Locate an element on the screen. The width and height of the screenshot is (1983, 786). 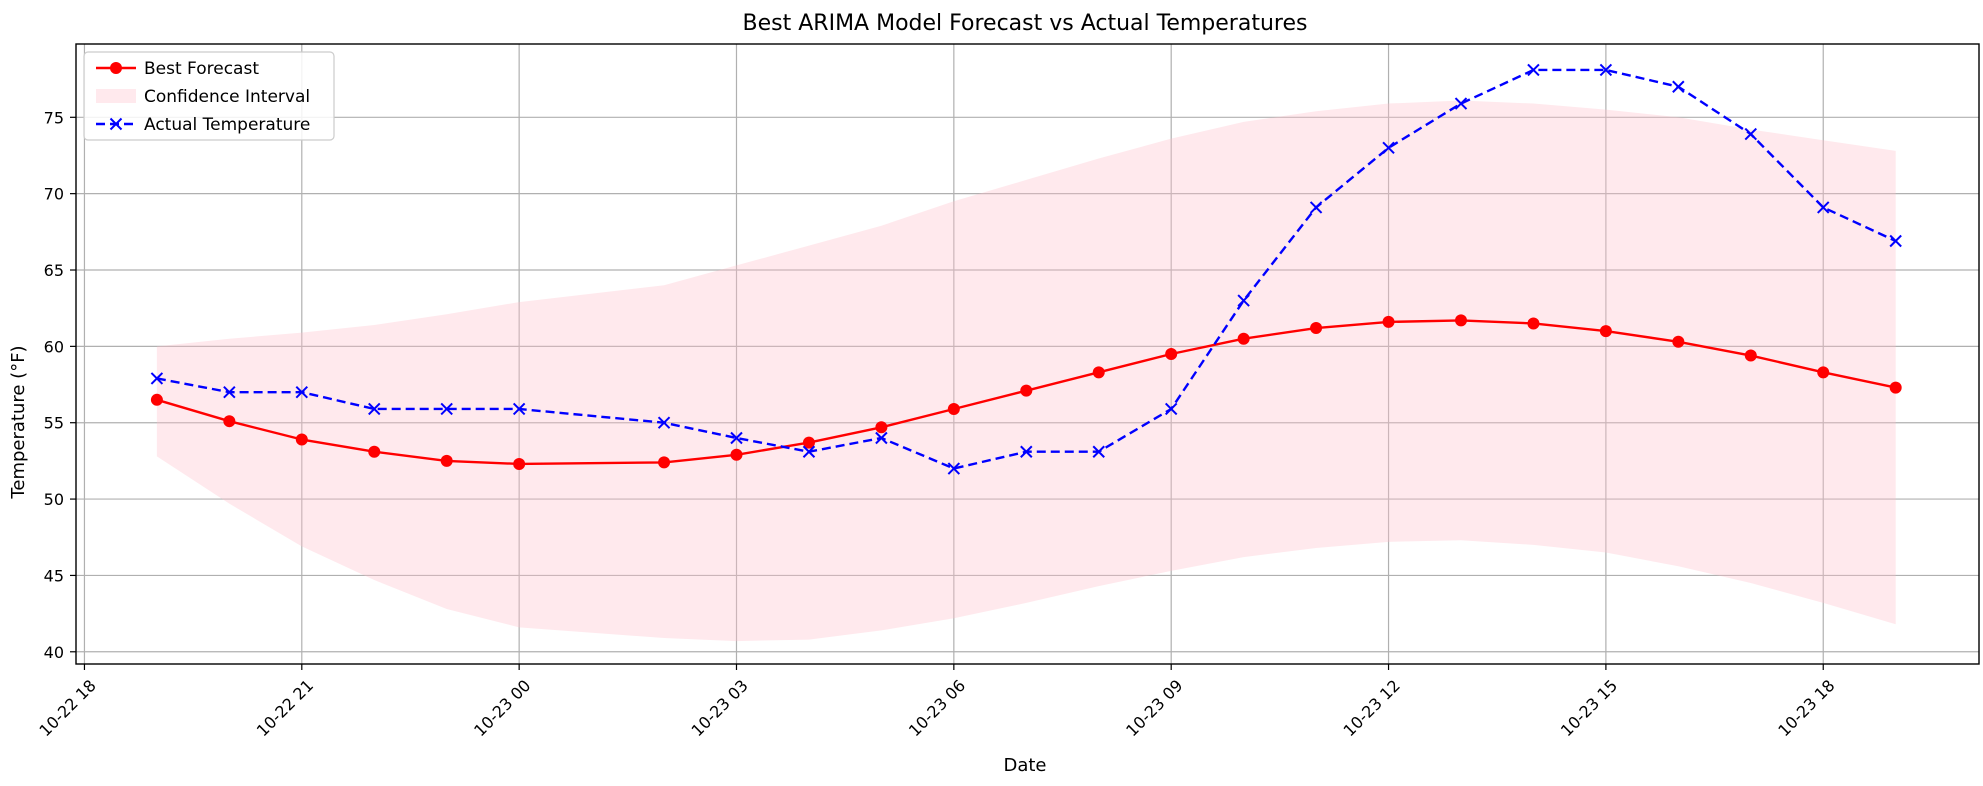
y-tick-label: 55 is located at coordinates (54, 423).